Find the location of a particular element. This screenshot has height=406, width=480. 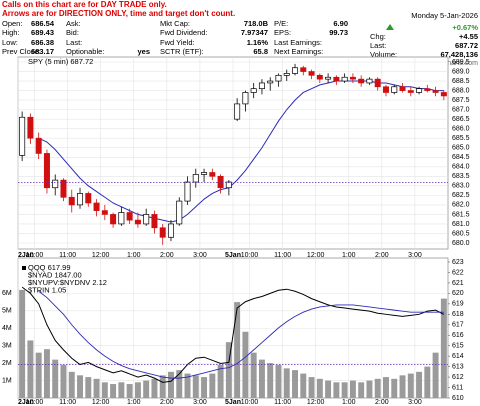

stat-label: Prev Close: is located at coordinates (21, 51).